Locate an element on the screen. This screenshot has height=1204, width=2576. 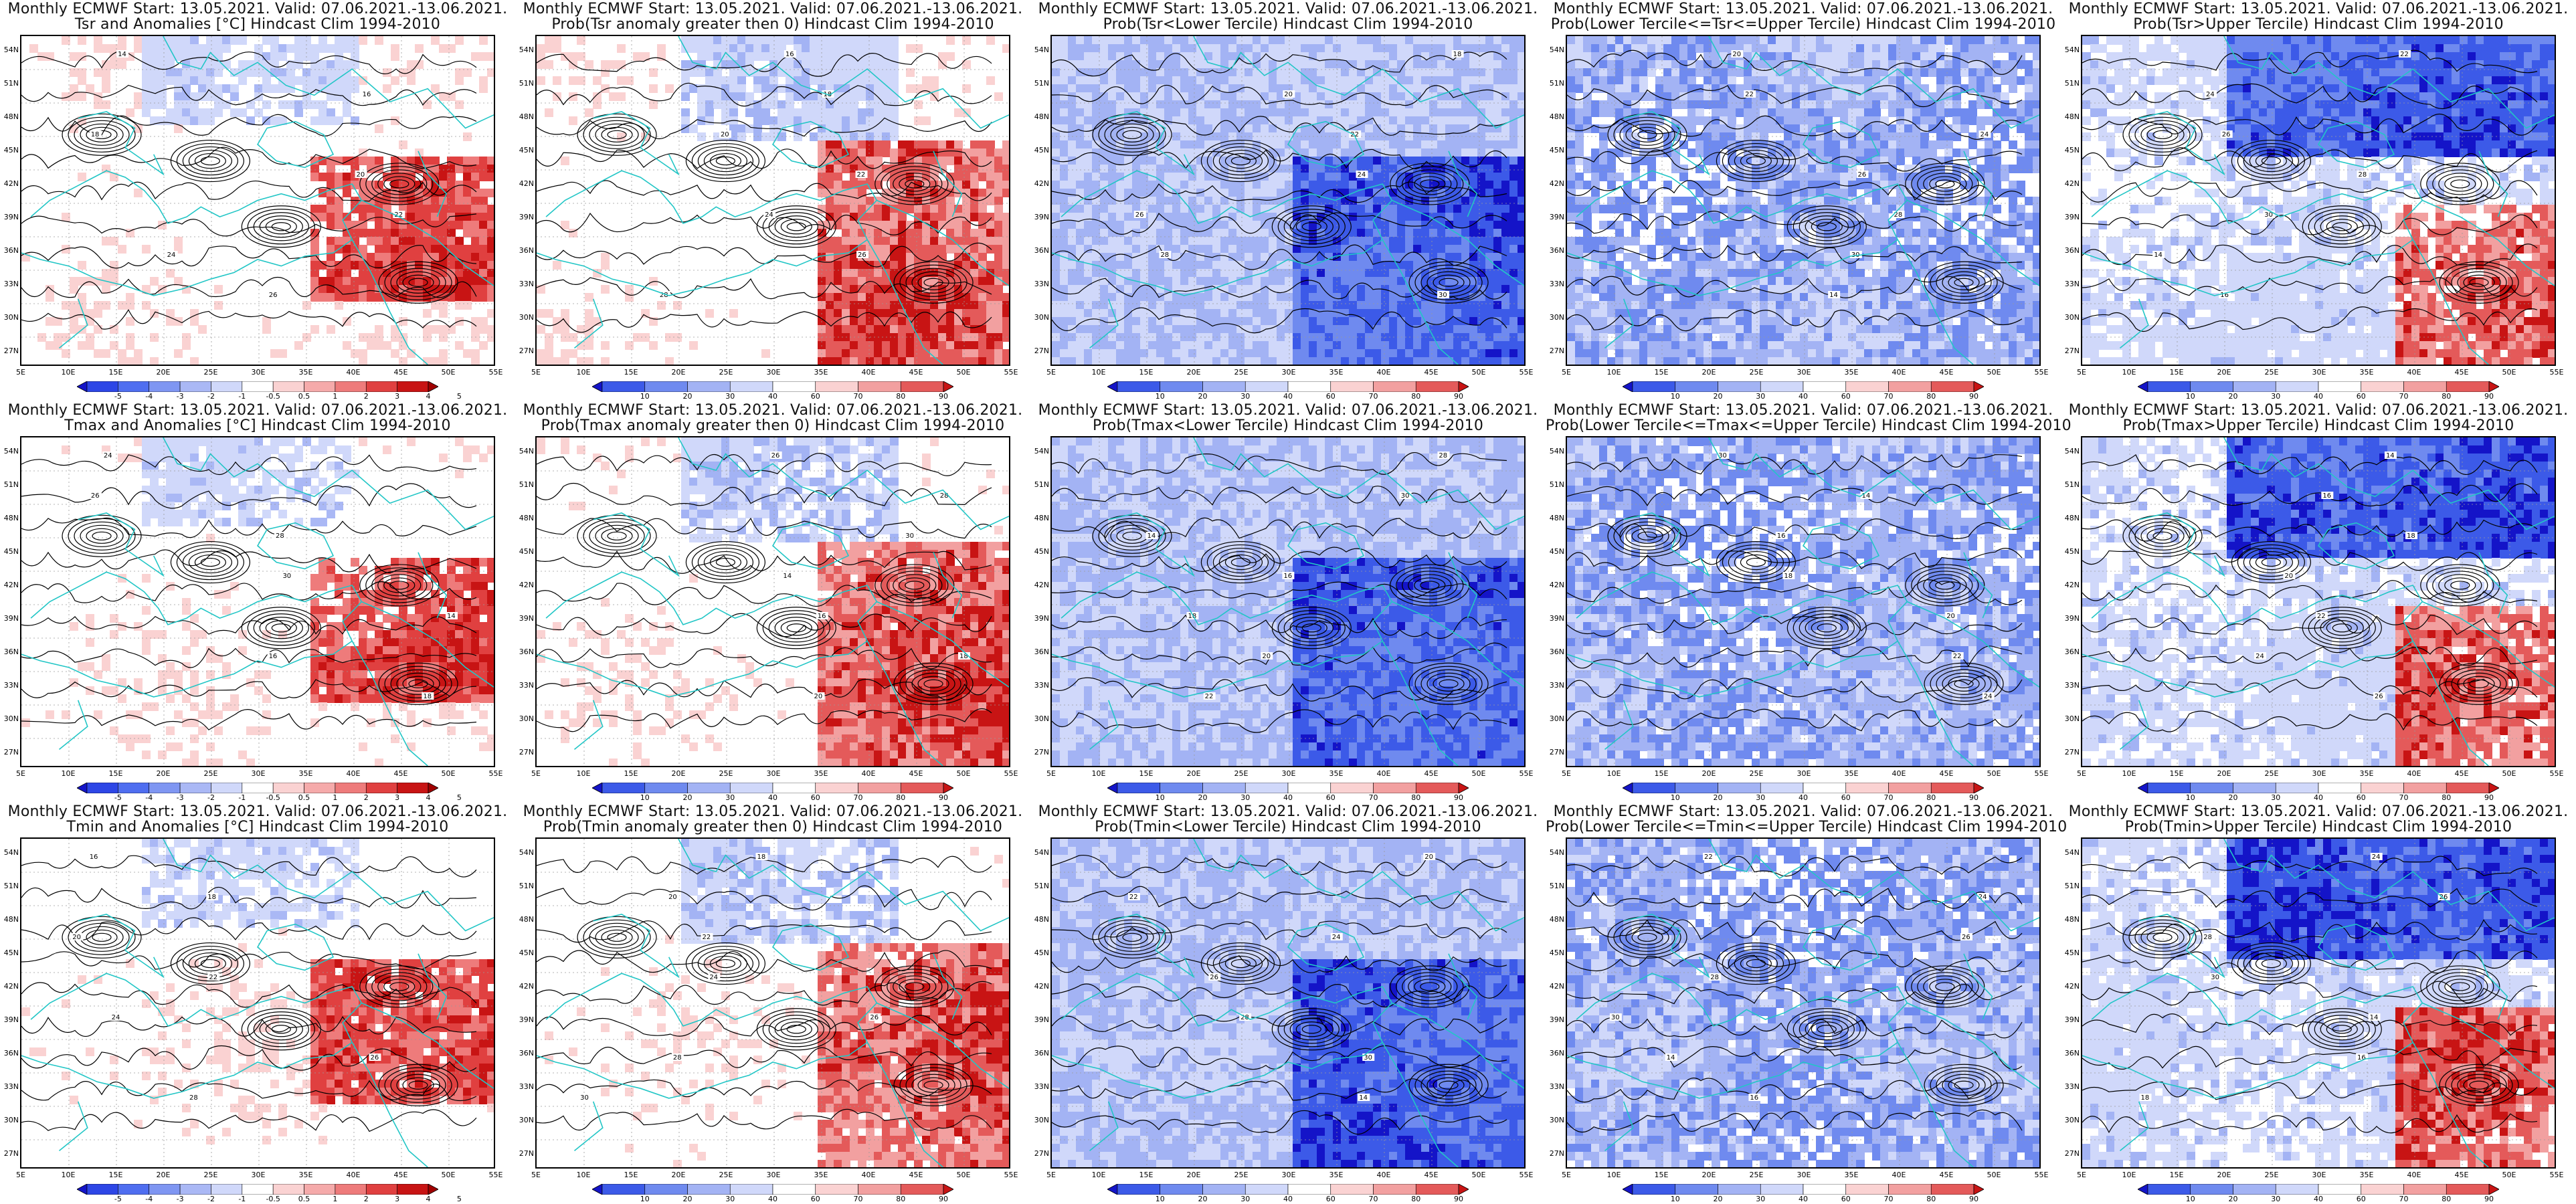
coastline is located at coordinates (1326, 144).